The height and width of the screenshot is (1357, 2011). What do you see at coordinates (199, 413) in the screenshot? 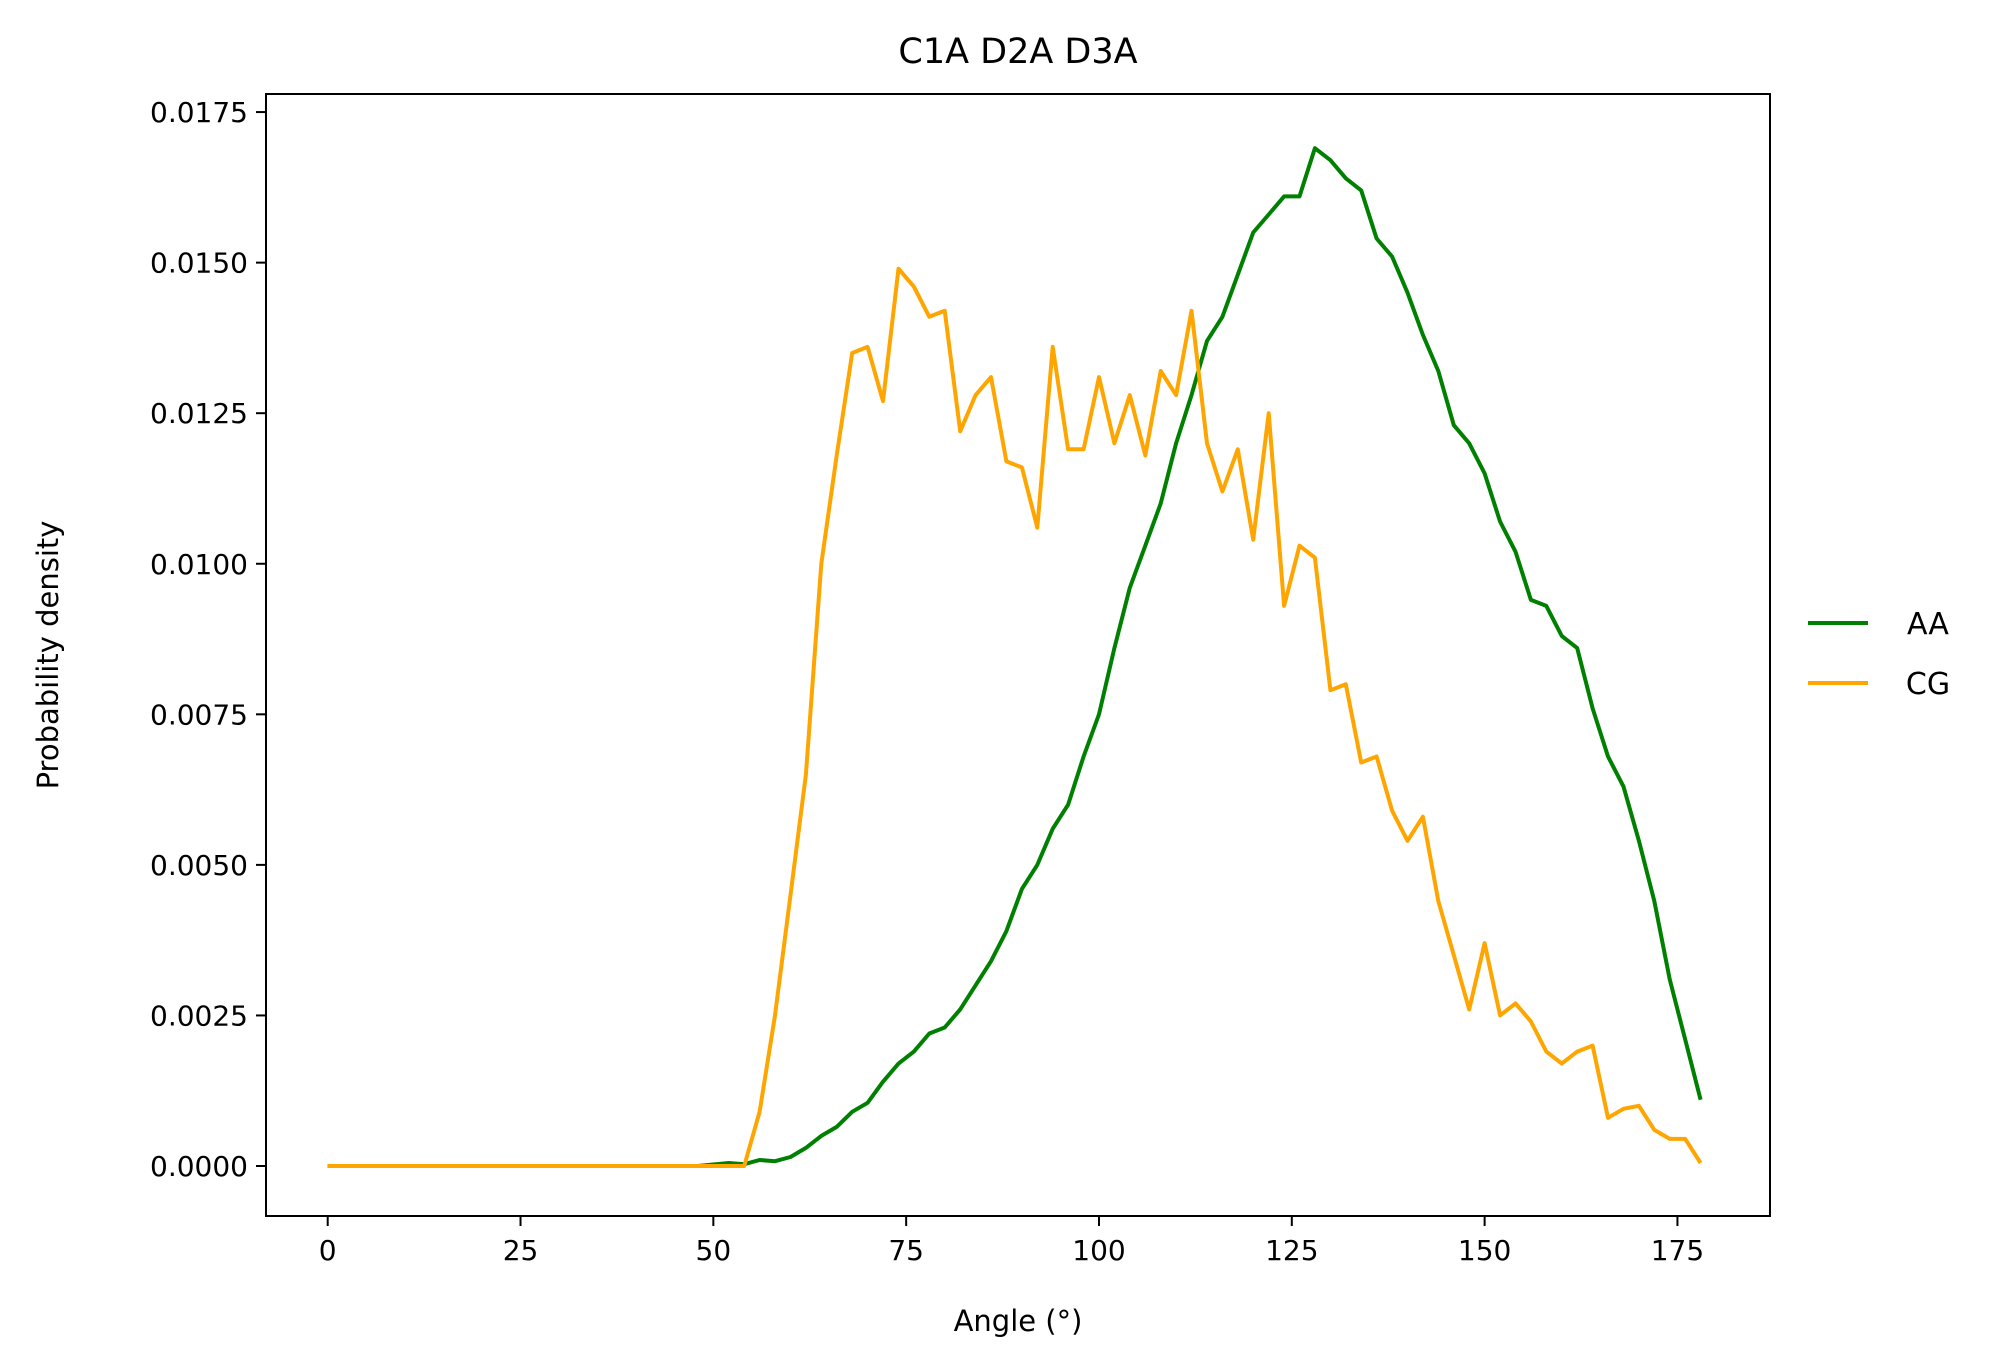
I see `y-tick-label: 0.0125` at bounding box center [199, 413].